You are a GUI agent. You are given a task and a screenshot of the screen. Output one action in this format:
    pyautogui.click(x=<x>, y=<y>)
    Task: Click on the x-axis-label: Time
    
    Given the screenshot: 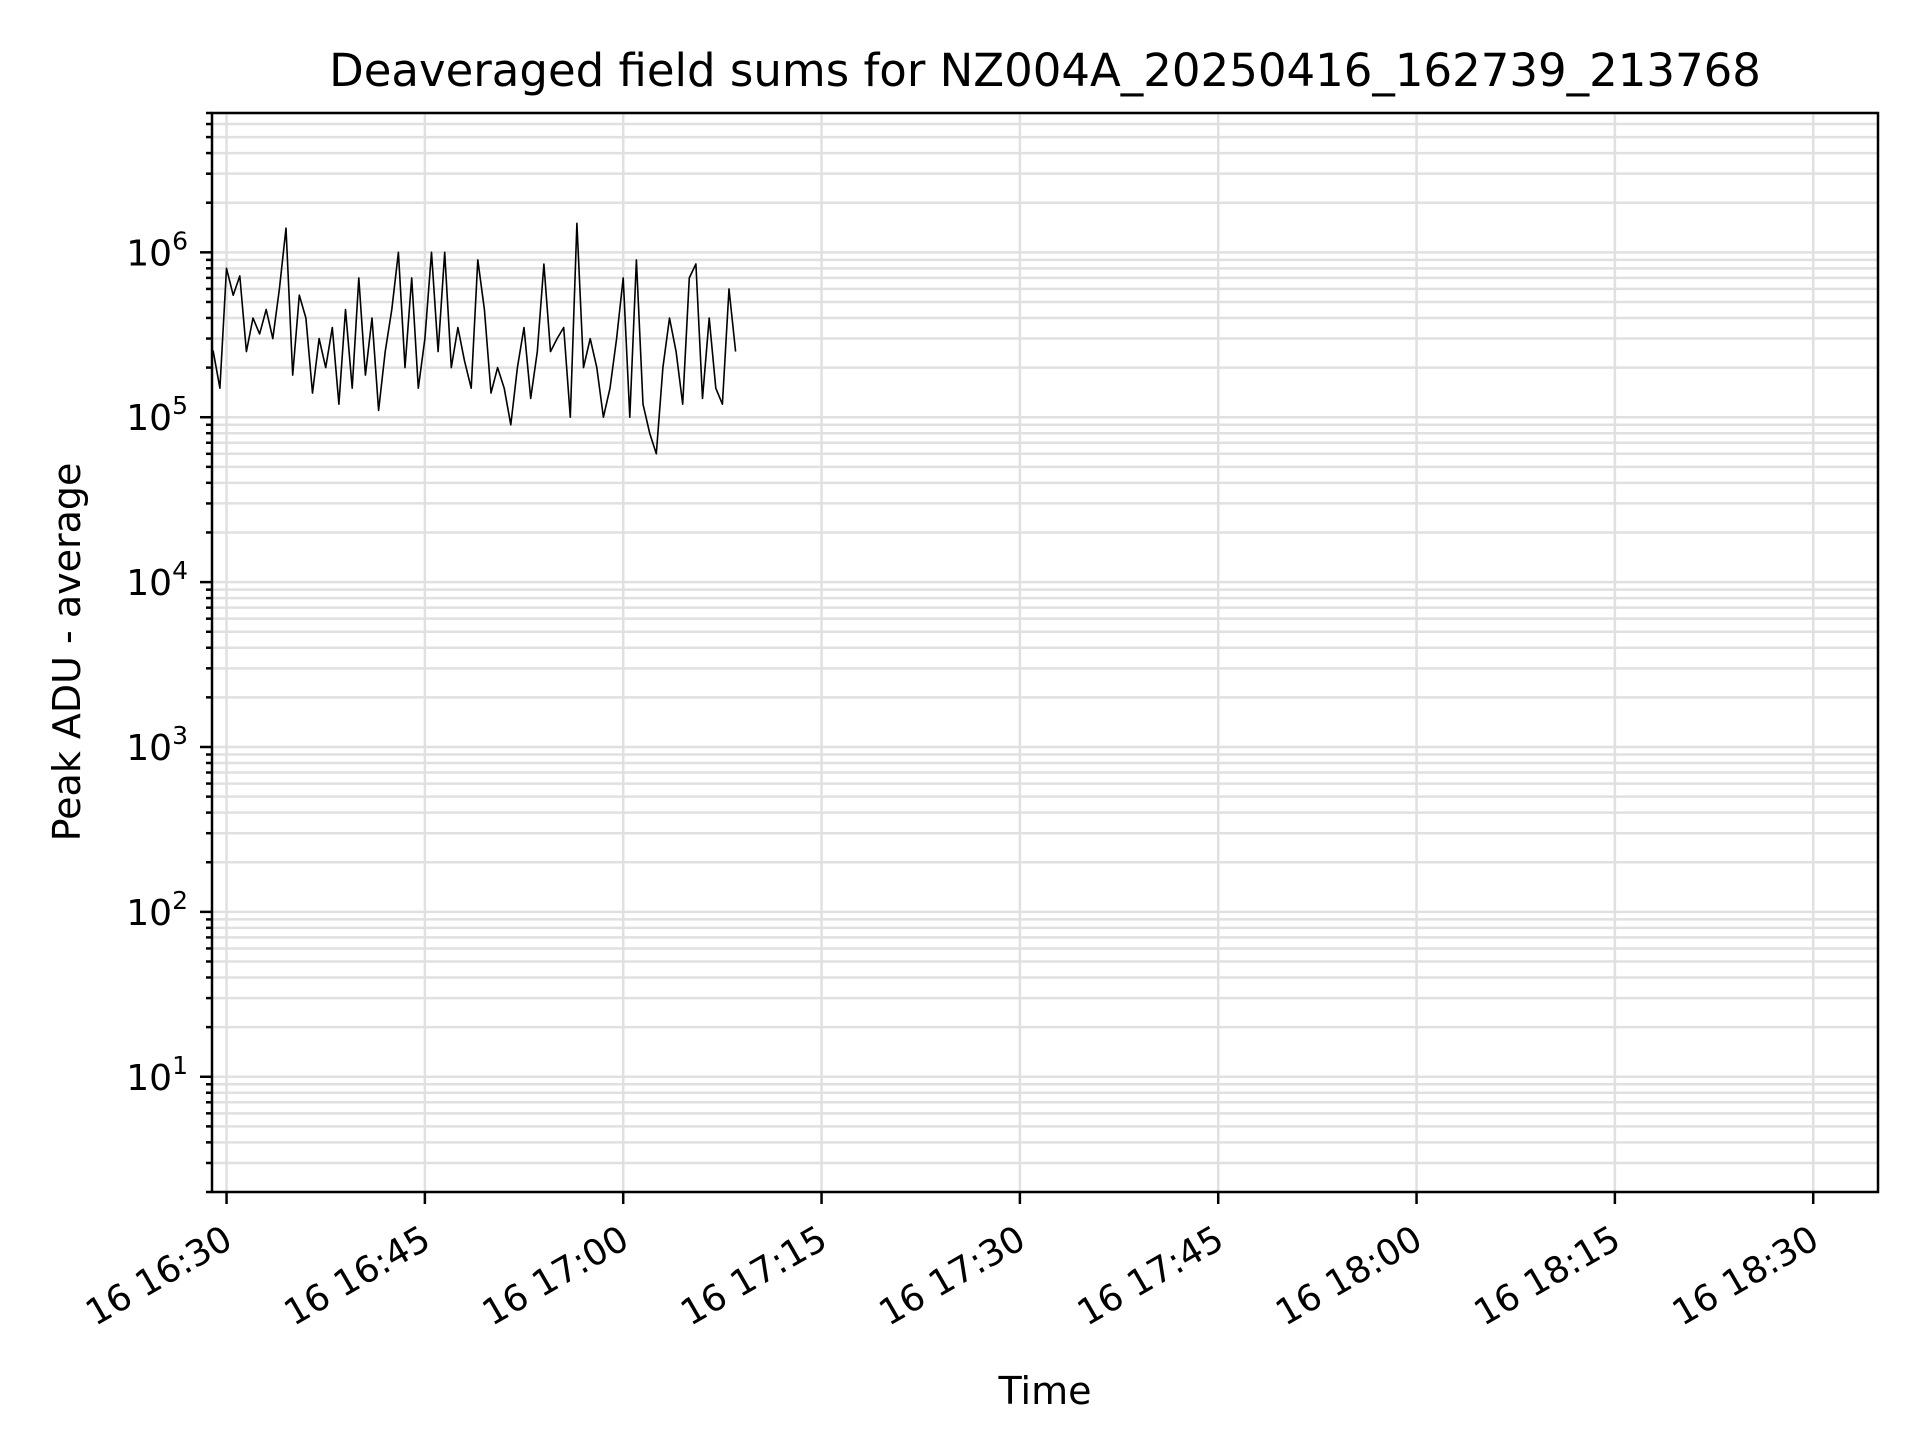 What is the action you would take?
    pyautogui.click(x=1045, y=1391)
    